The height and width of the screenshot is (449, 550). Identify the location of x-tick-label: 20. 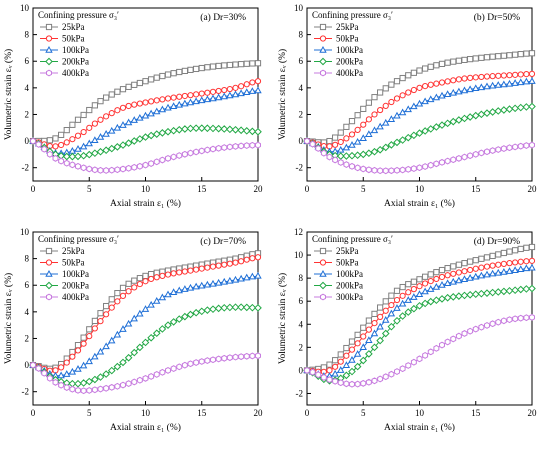
(259, 189).